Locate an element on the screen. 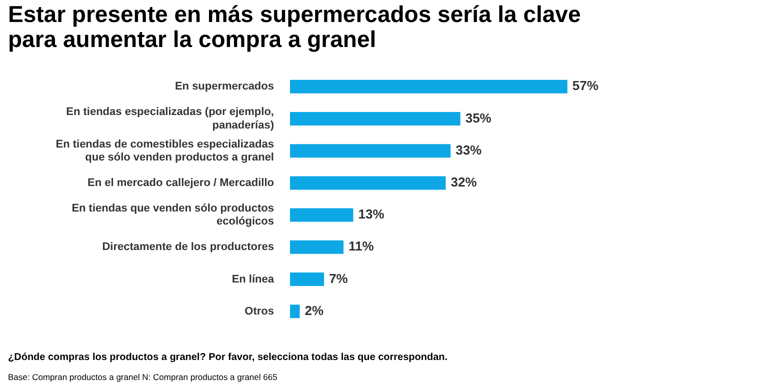 The image size is (759, 387). data-label: 57% is located at coordinates (585, 86).